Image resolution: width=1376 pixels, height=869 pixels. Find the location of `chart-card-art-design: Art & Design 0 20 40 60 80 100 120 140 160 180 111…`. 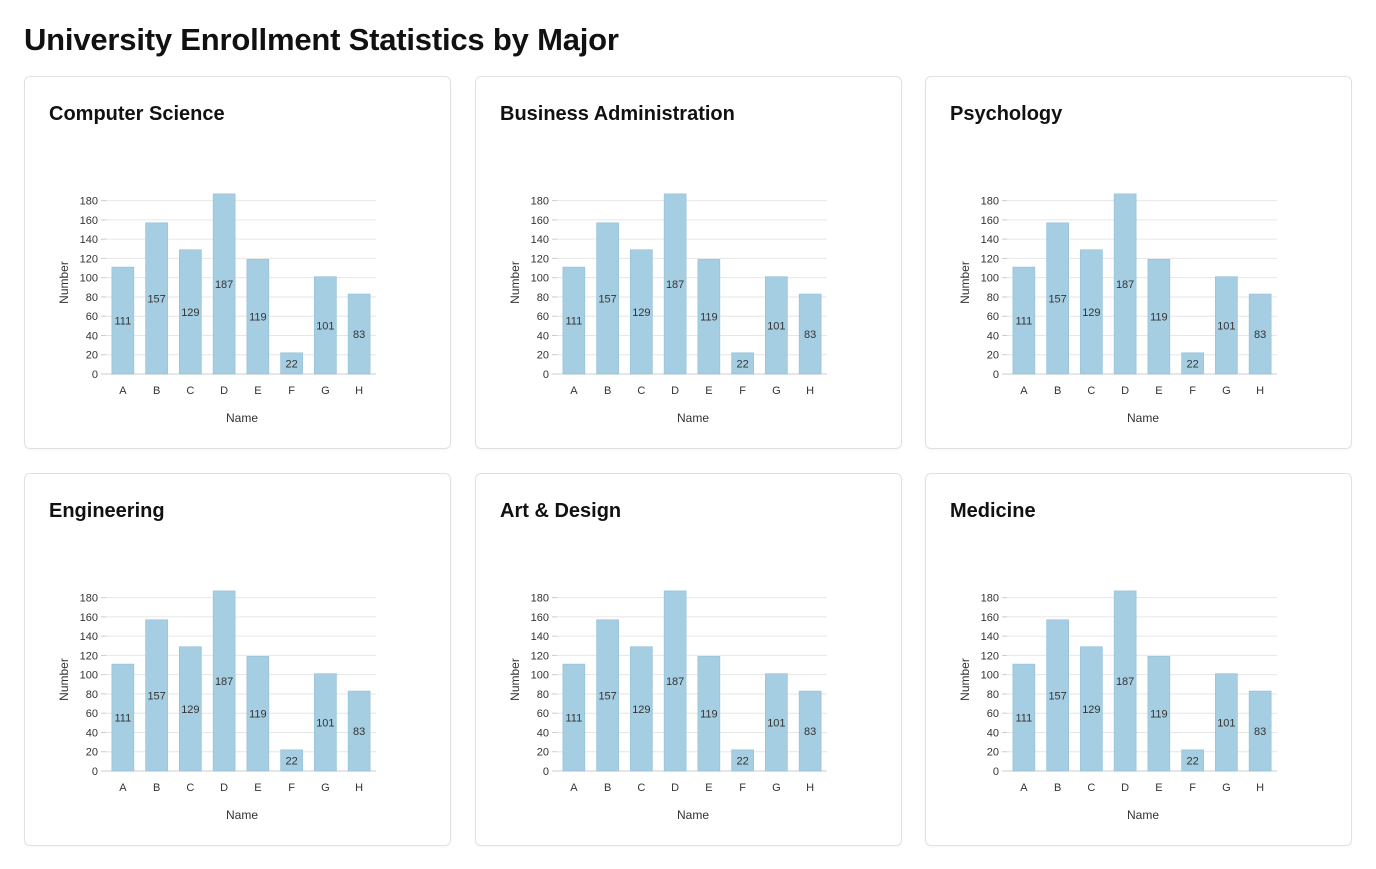

chart-card-art-design: Art & Design 0 20 40 60 80 100 120 140 160 180 111… is located at coordinates (688, 659).